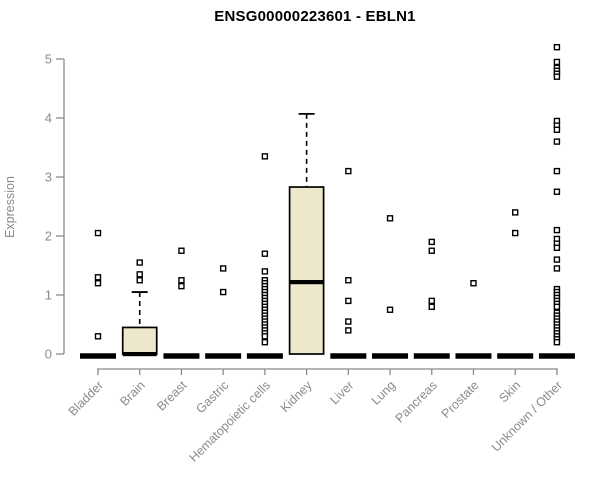 The image size is (600, 500). Describe the element at coordinates (139, 308) in the screenshot. I see `boxplot-brain` at that location.